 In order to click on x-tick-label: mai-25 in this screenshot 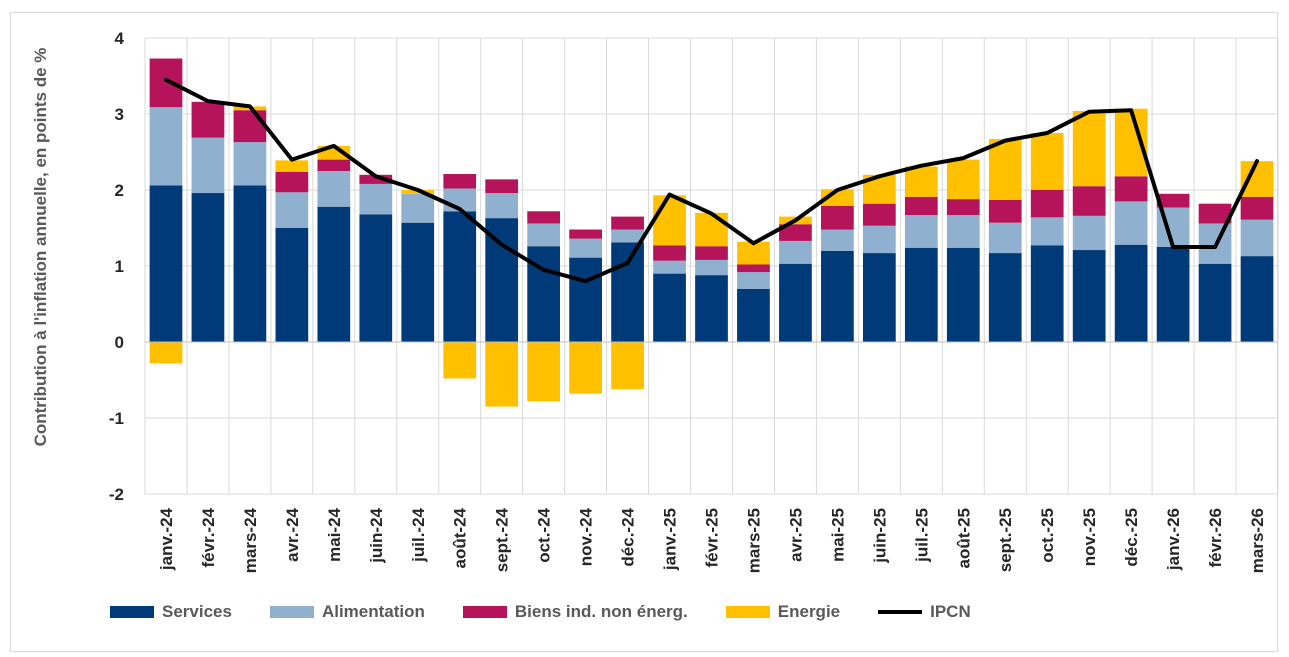, I will do `click(837, 535)`.